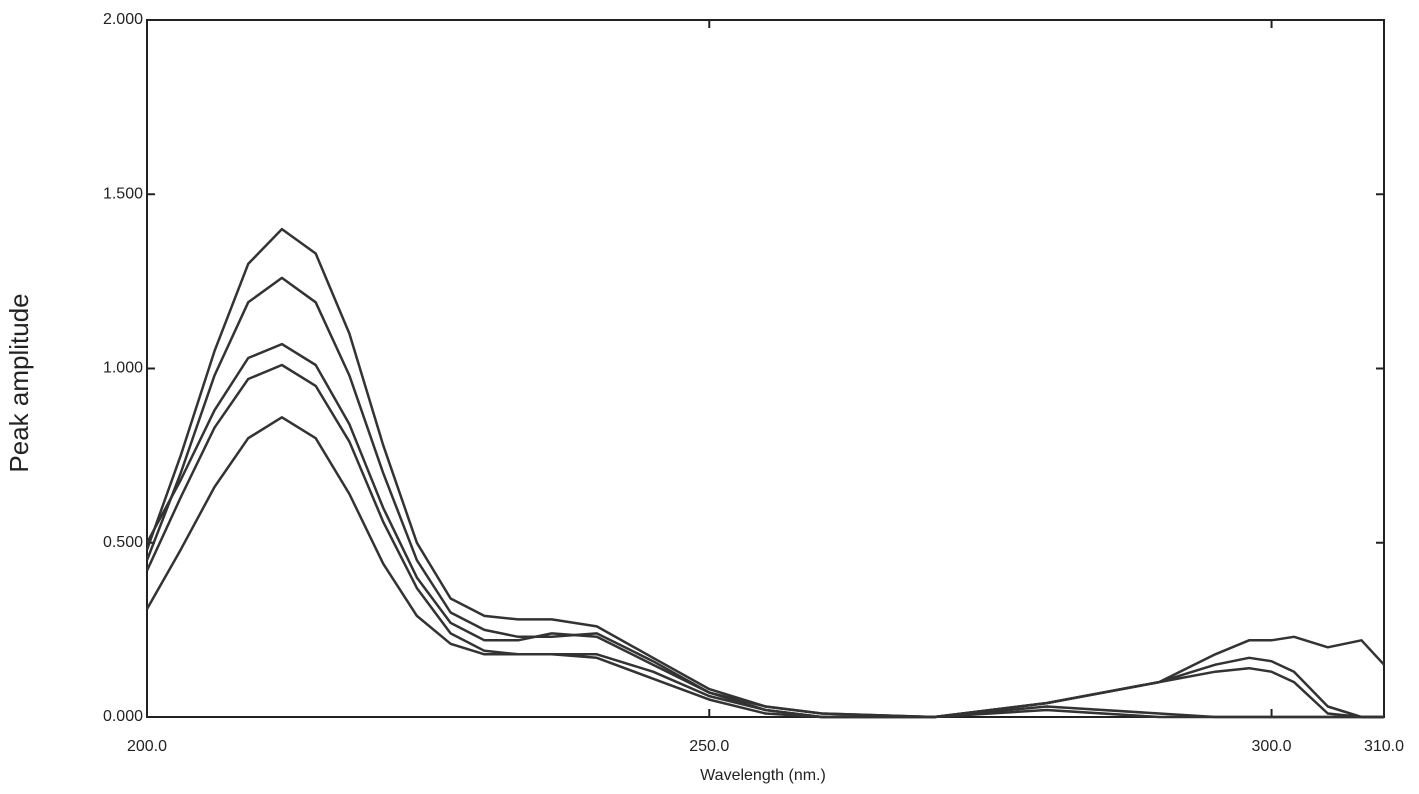 The image size is (1419, 794). Describe the element at coordinates (123, 19) in the screenshot. I see `y-tick-label: 2.000` at that location.